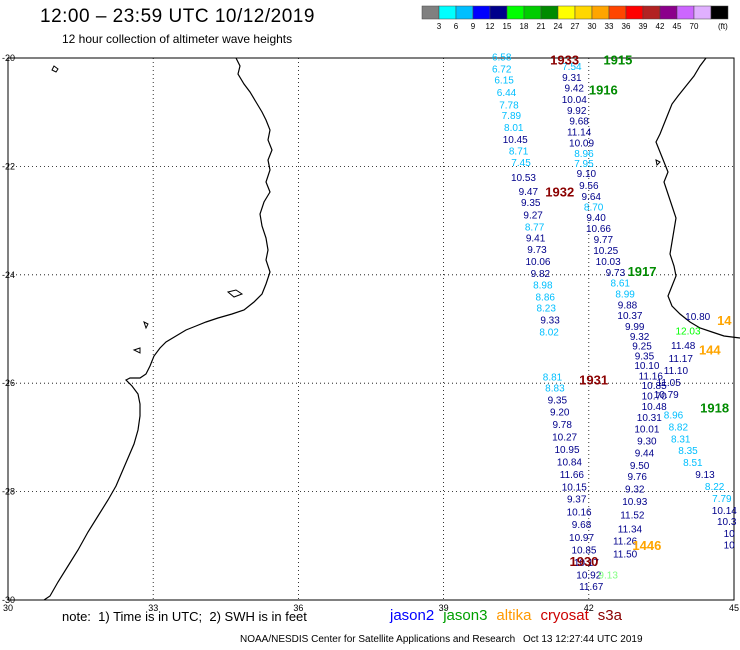  What do you see at coordinates (589, 186) in the screenshot?
I see `swh-value: 9.56` at bounding box center [589, 186].